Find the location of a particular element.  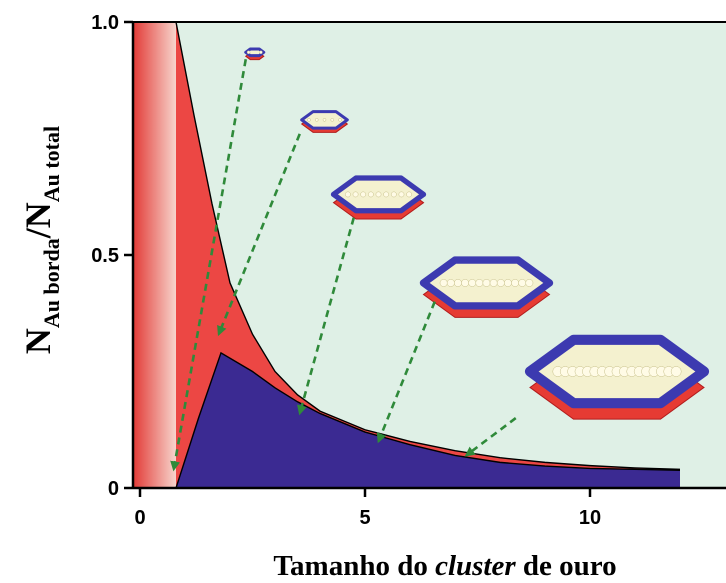

x-tick-label: 0 is located at coordinates (139, 518).